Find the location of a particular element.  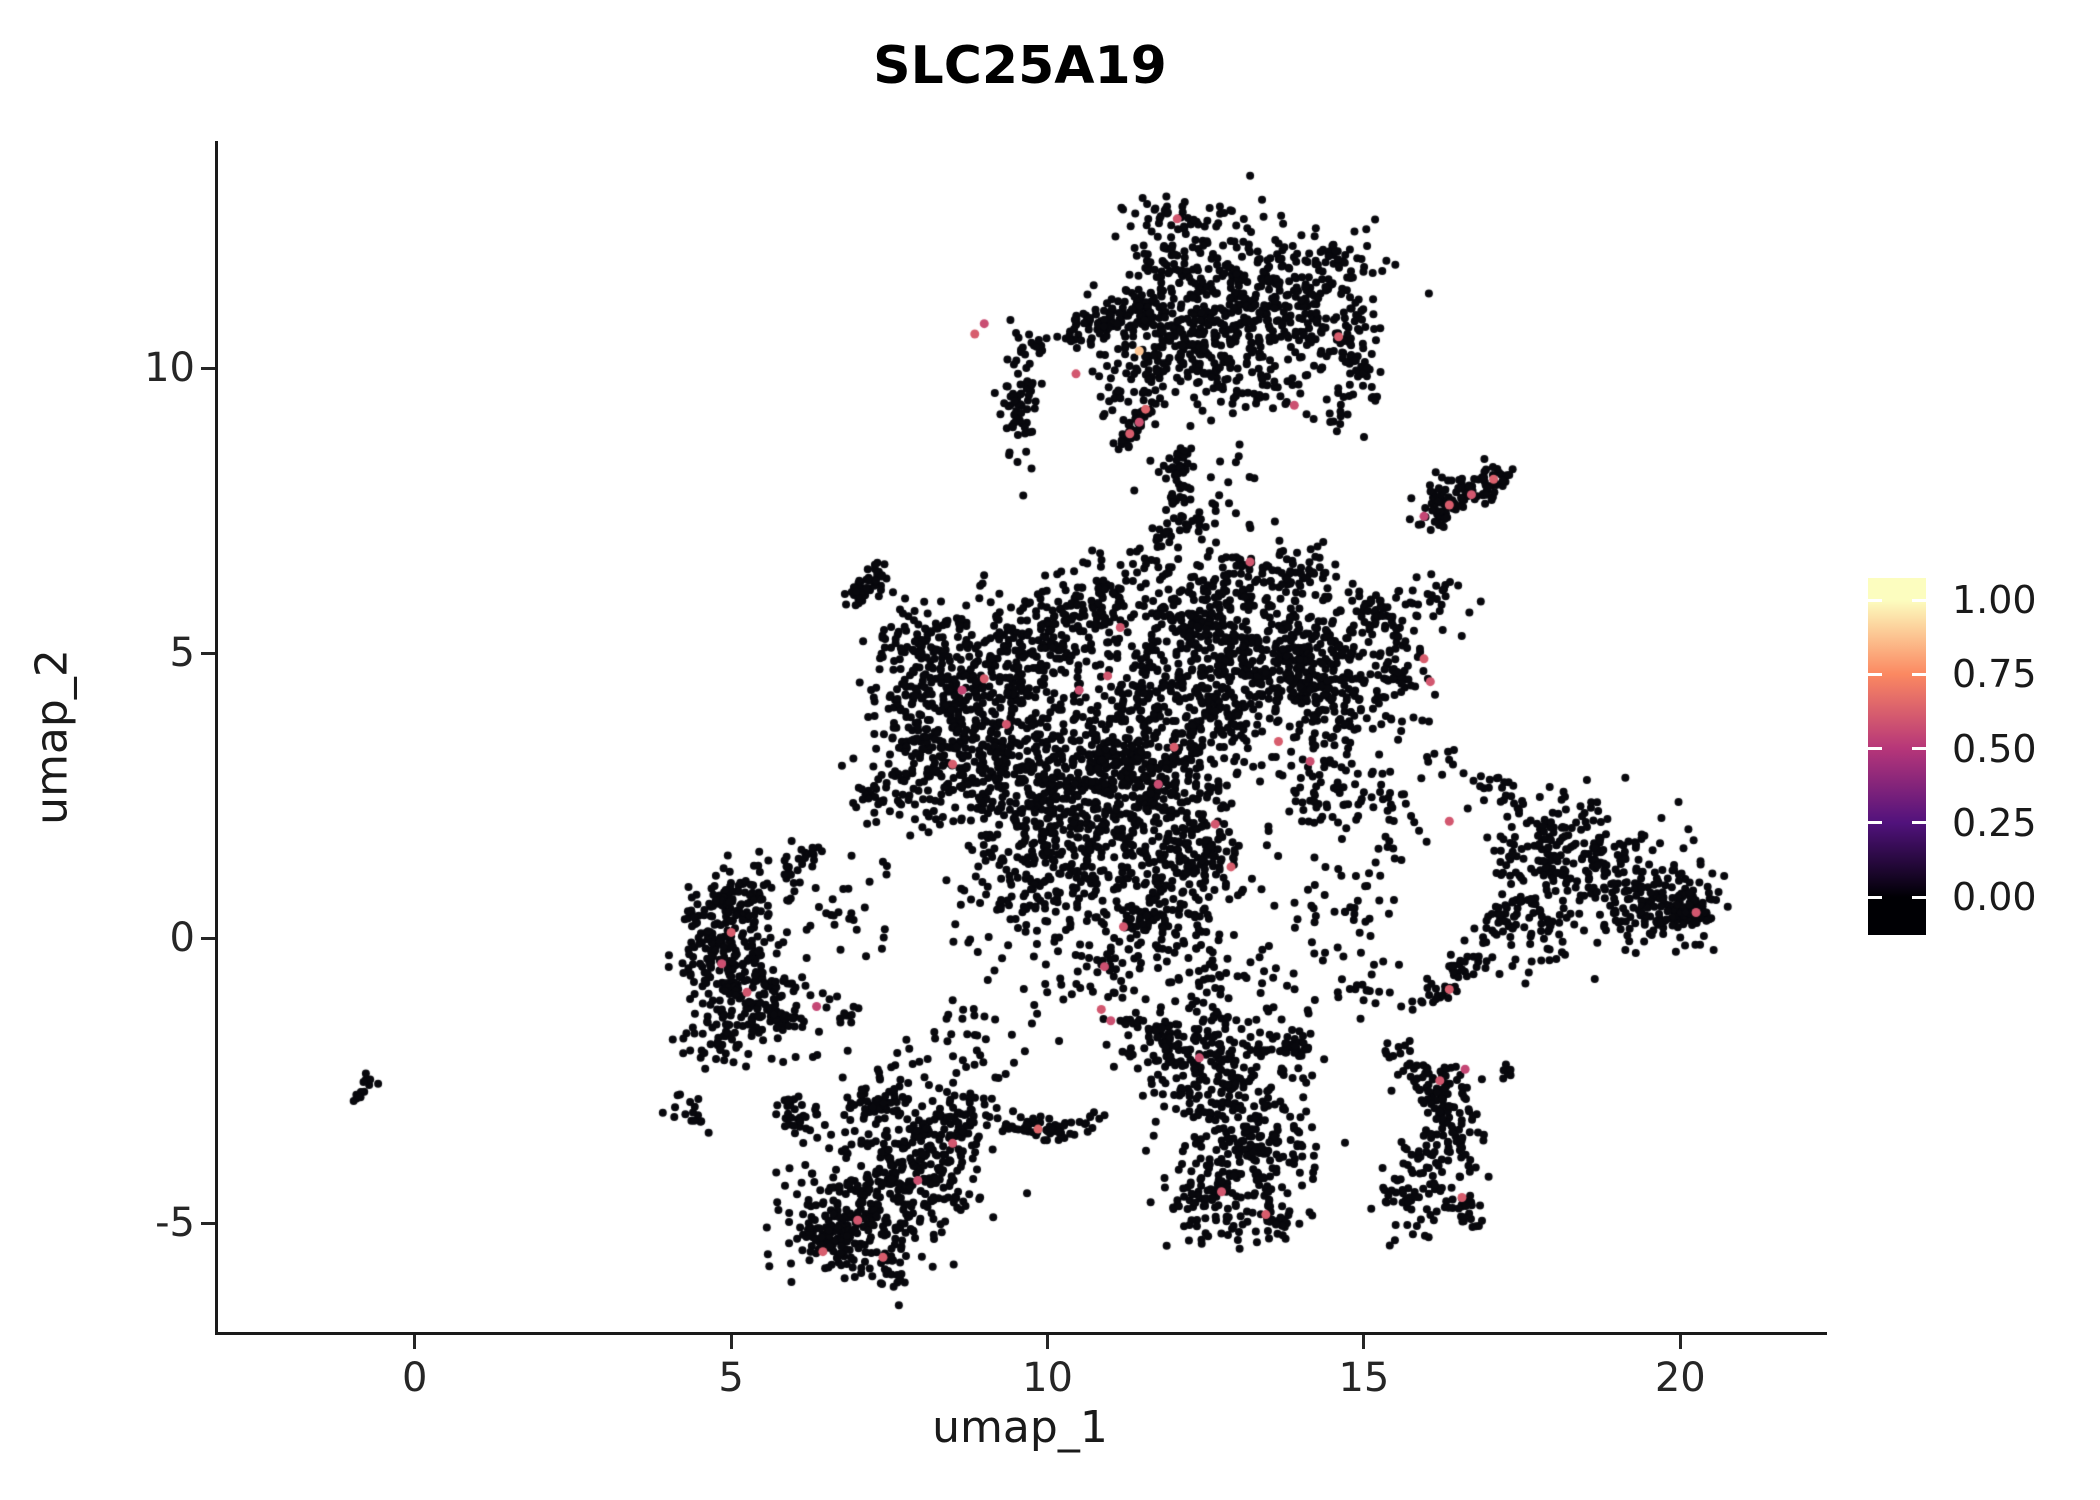

x-tick-label: 20 is located at coordinates (1680, 1378).